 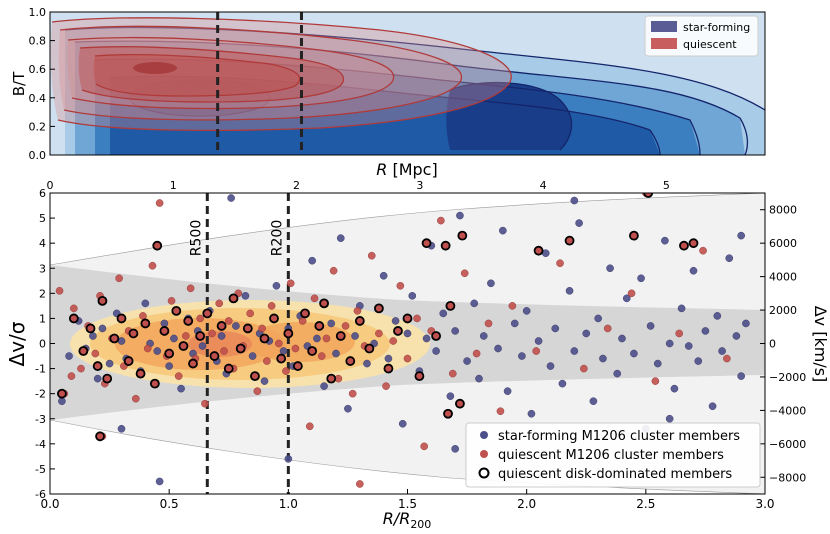 What do you see at coordinates (38, 126) in the screenshot?
I see `top-ytick-label: 0.2` at bounding box center [38, 126].